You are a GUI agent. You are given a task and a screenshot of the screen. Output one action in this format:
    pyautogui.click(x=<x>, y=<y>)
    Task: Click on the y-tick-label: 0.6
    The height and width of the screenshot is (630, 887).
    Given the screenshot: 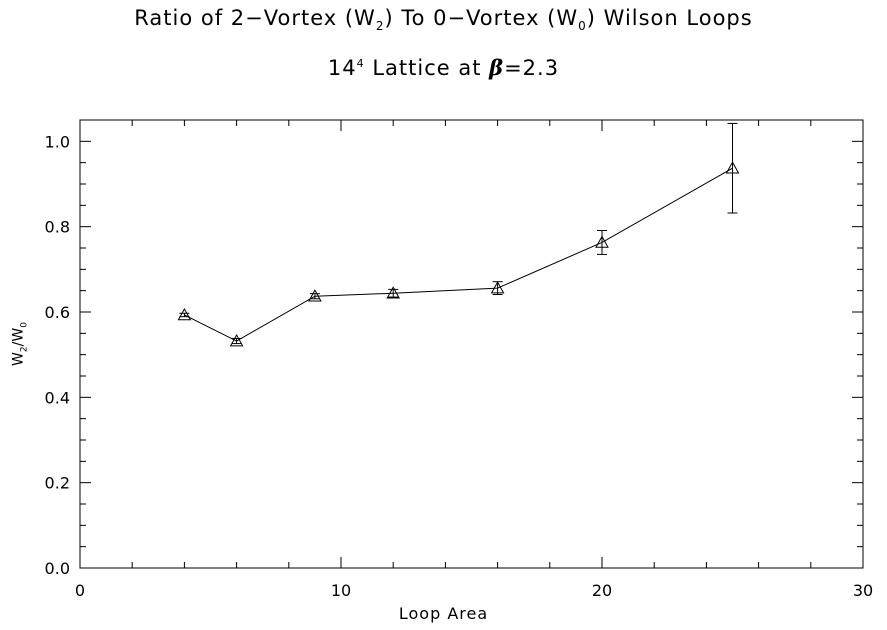 What is the action you would take?
    pyautogui.click(x=57, y=312)
    